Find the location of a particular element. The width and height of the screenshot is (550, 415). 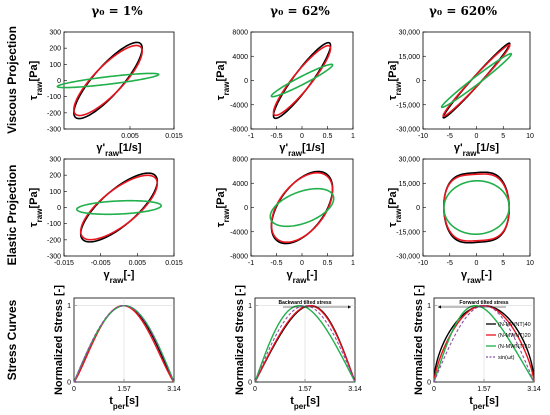

x-tick-label: -0.015 is located at coordinates (64, 263).